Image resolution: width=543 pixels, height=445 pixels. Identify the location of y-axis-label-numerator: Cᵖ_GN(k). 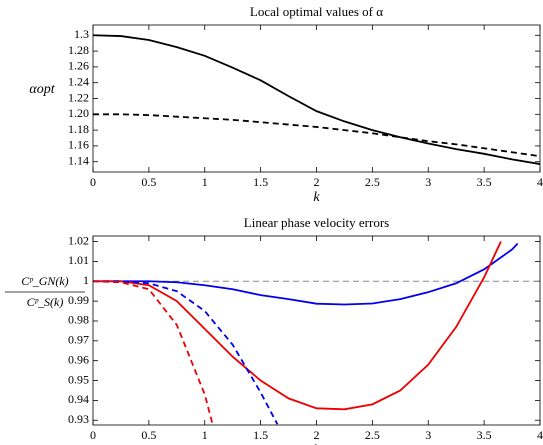
(44, 281).